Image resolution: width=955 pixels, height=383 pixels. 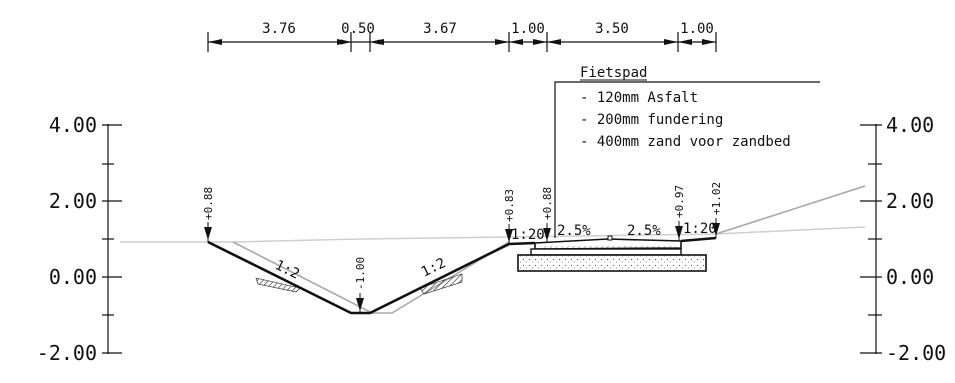 I want to click on right-axis-label-4: 4.00, so click(x=910, y=125).